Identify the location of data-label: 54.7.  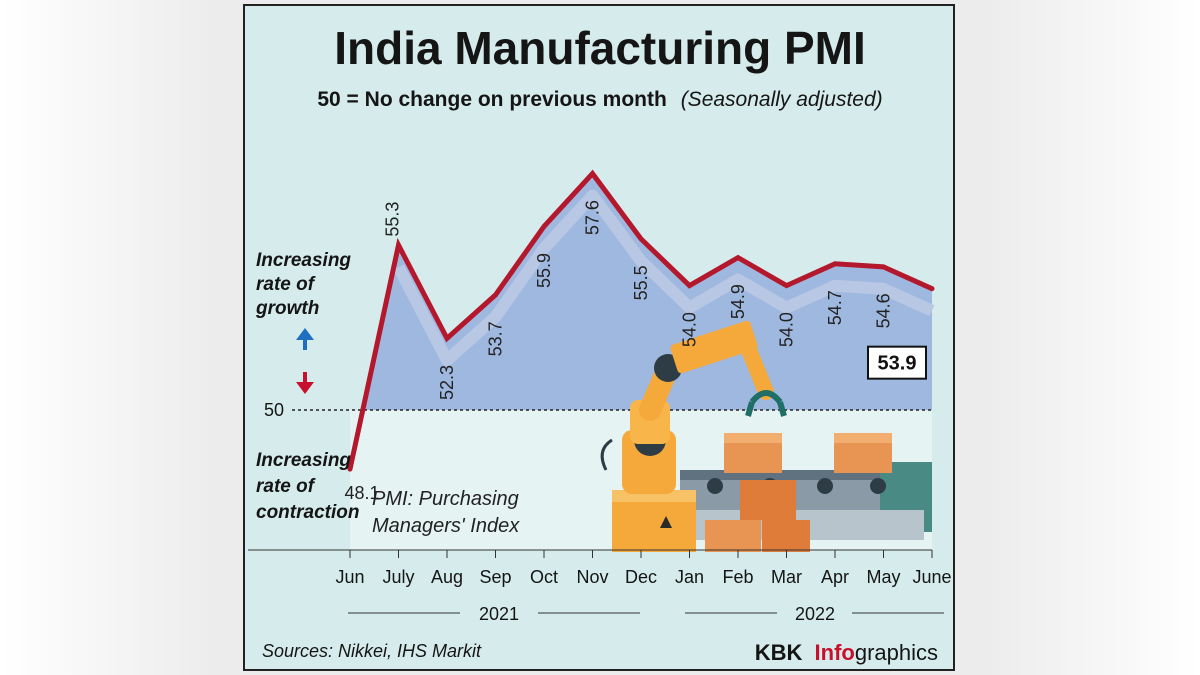
(835, 307).